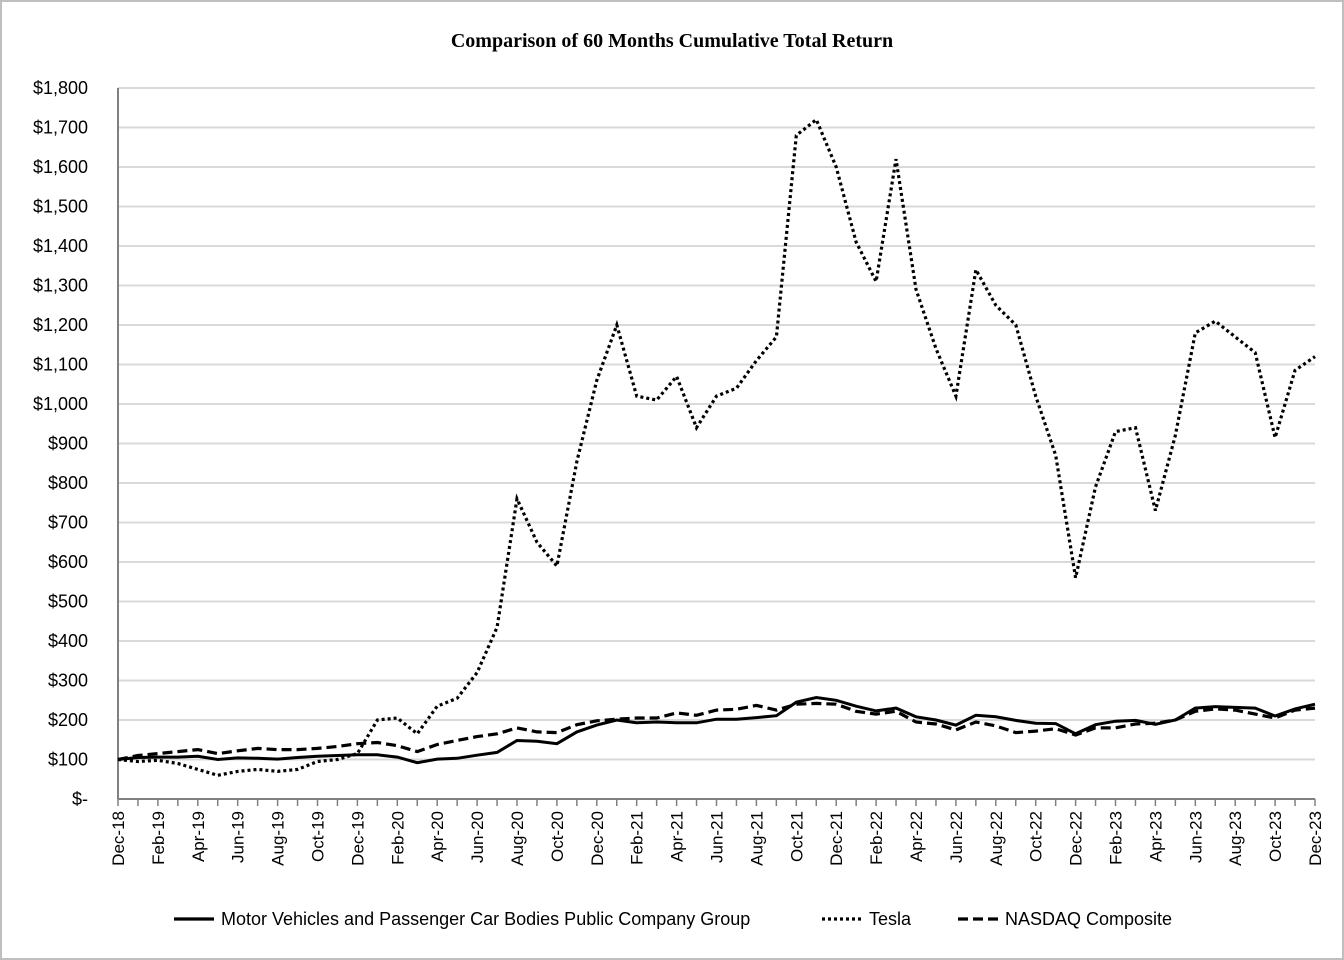 This screenshot has height=960, width=1344. What do you see at coordinates (68, 523) in the screenshot?
I see `y-tick-label: $700` at bounding box center [68, 523].